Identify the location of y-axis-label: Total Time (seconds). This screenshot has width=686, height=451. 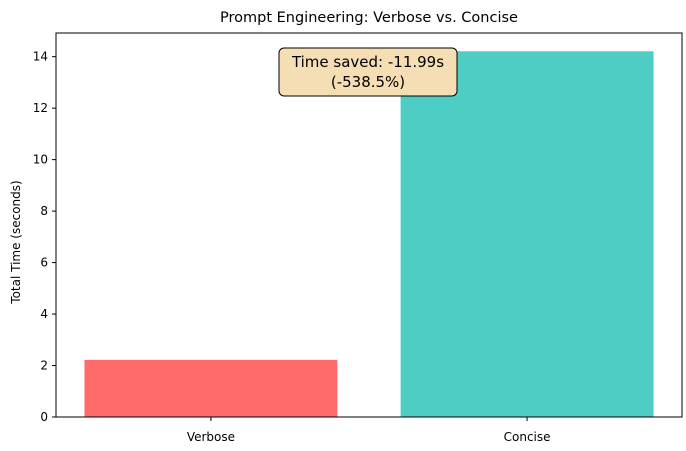
(16, 242).